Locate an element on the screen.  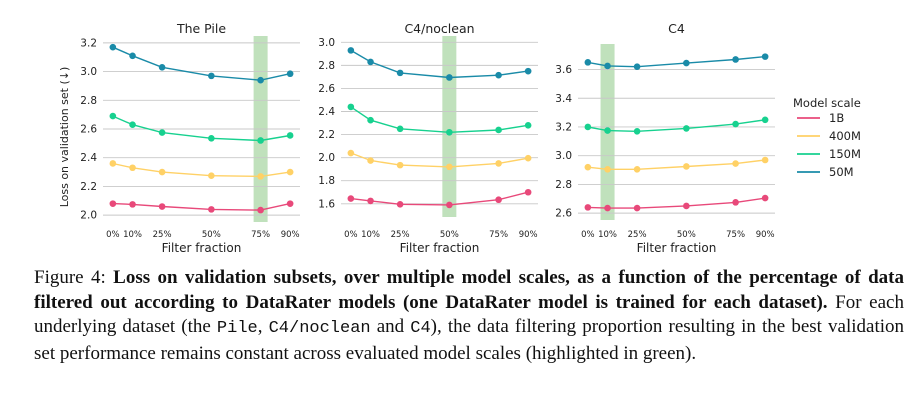
legend-label: 150M is located at coordinates (845, 154).